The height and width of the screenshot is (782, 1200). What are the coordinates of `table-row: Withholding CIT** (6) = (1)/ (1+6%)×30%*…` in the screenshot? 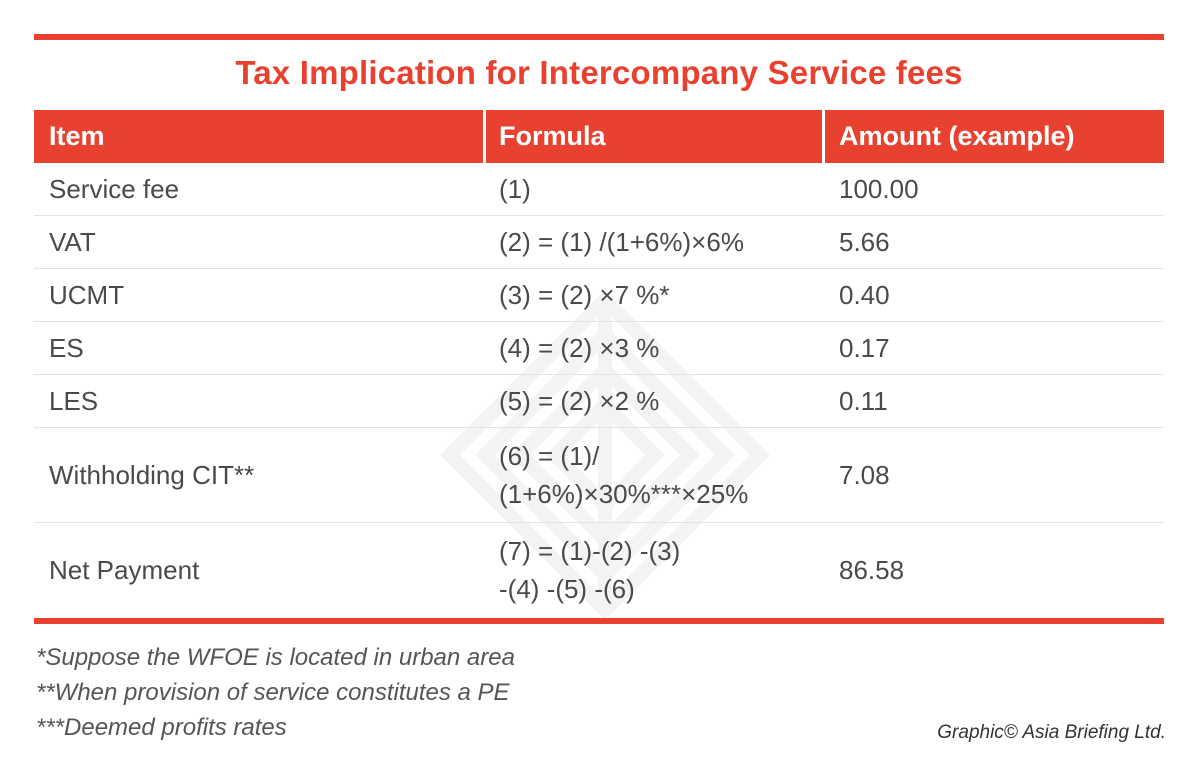 It's located at (599, 475).